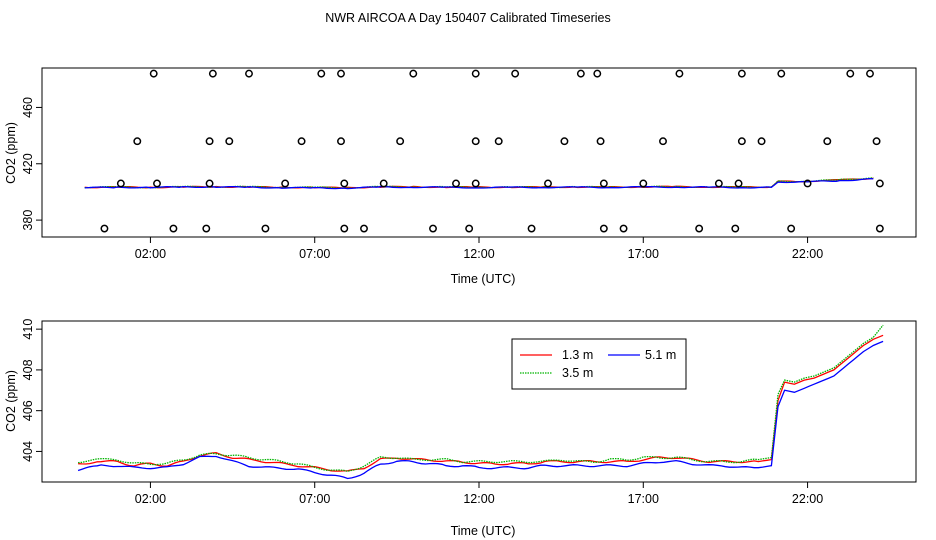 This screenshot has height=540, width=936. Describe the element at coordinates (483, 531) in the screenshot. I see `bottom-x-axis-label: Time (UTC)` at that location.